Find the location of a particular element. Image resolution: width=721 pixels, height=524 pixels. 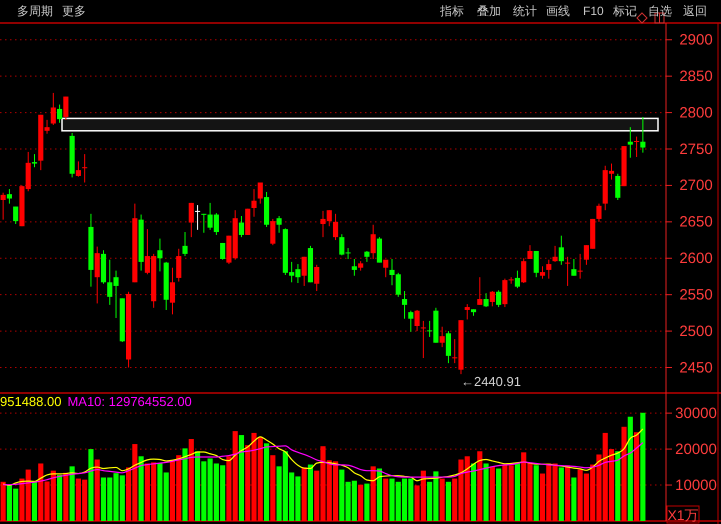

line-series is located at coordinates (323, 464).